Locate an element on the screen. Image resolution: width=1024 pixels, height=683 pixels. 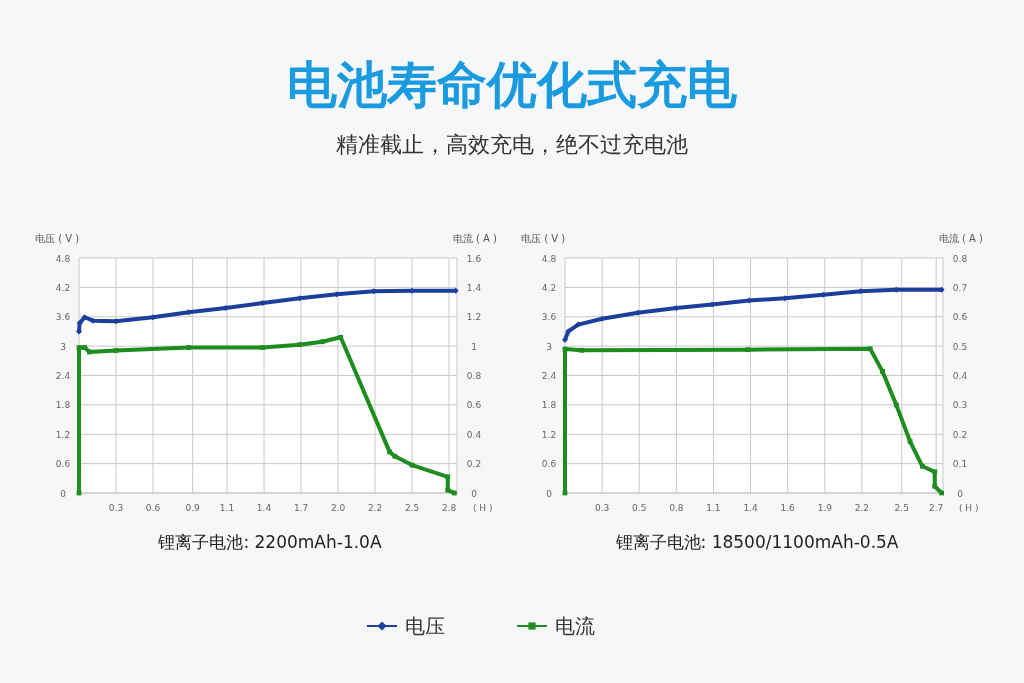
x-tick-label: 2.8 is located at coordinates (449, 508).